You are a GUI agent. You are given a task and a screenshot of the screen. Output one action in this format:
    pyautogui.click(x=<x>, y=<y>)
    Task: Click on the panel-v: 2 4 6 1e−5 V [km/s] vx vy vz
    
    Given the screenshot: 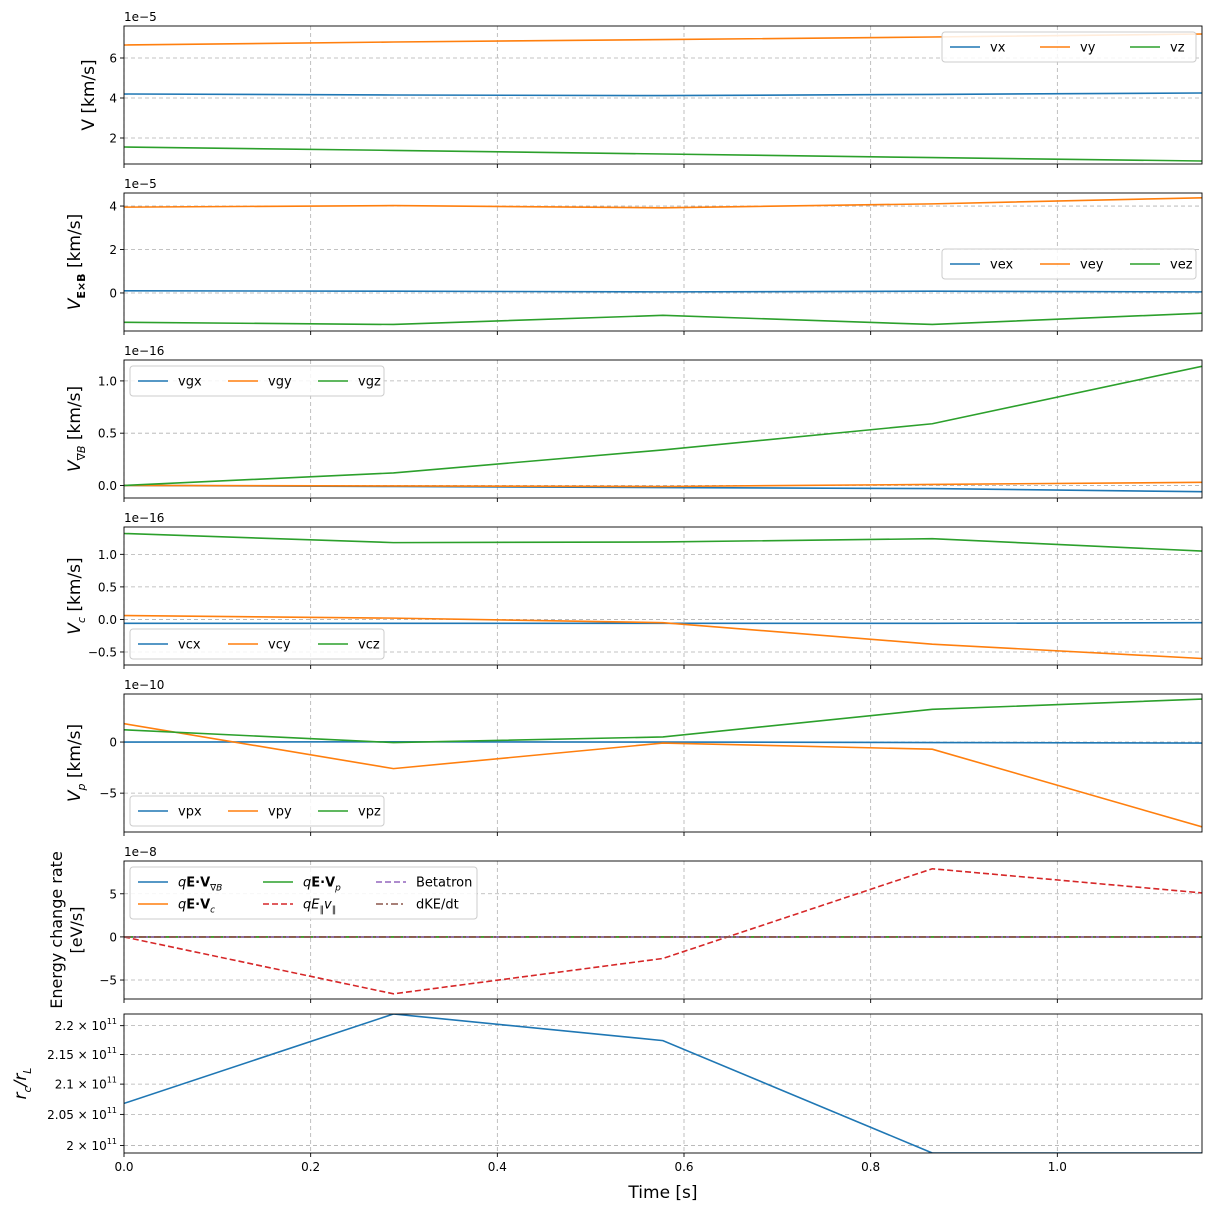 What is the action you would take?
    pyautogui.click(x=641, y=89)
    